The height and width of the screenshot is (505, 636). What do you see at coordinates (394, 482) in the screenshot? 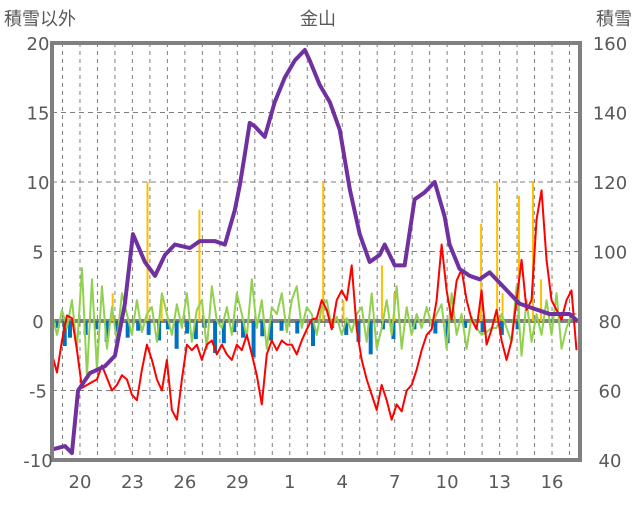
I see `x-tick-label: 7` at bounding box center [394, 482].